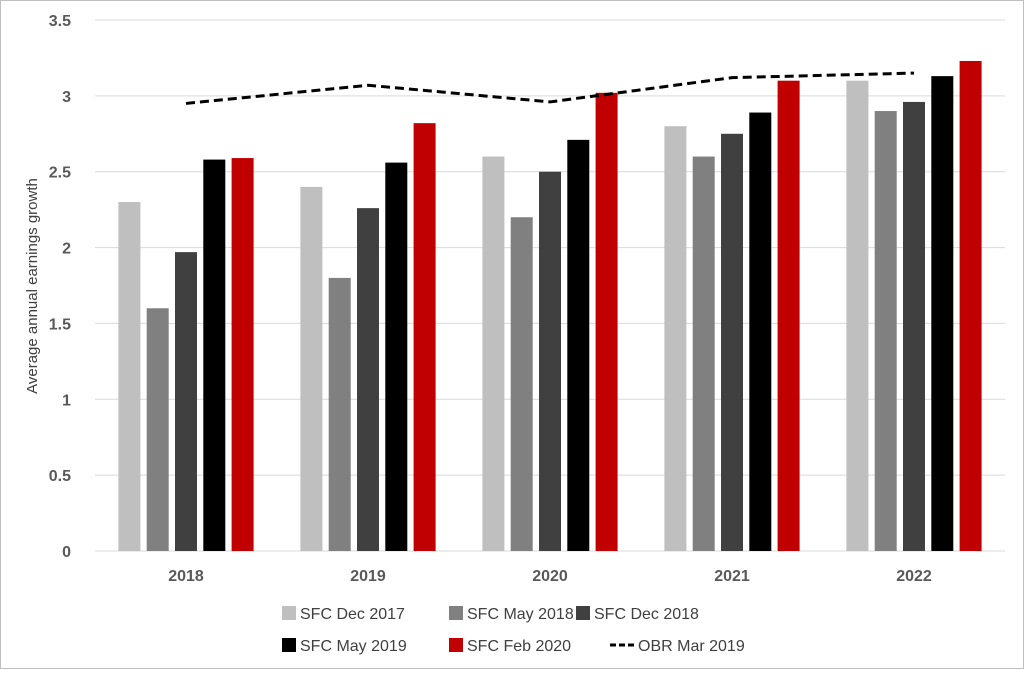 The height and width of the screenshot is (673, 1024). What do you see at coordinates (353, 646) in the screenshot?
I see `legend-label: SFC May 2019` at bounding box center [353, 646].